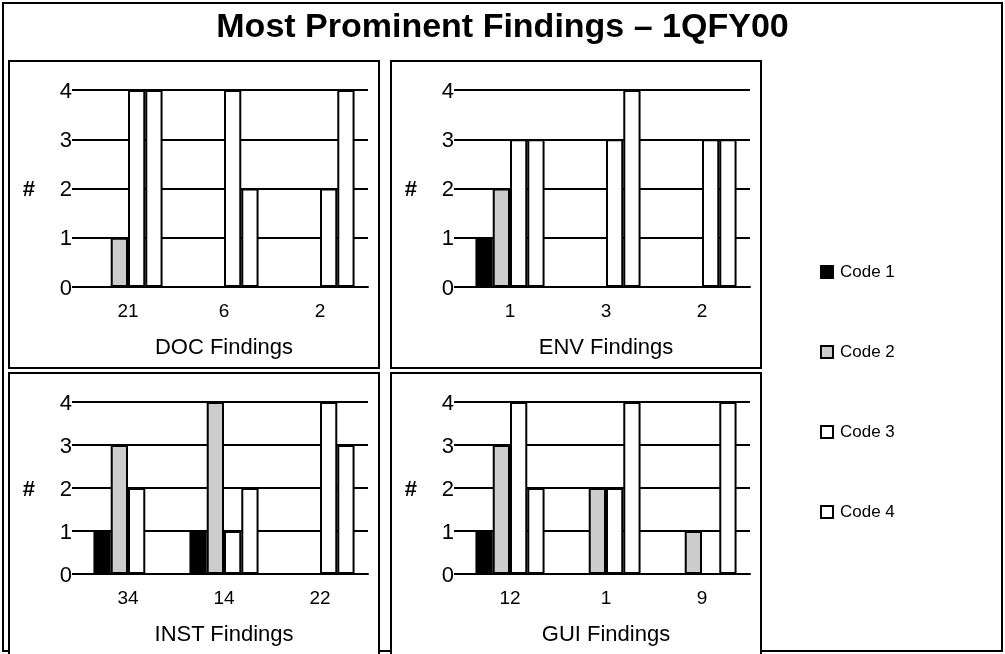  Describe the element at coordinates (128, 597) in the screenshot. I see `x-tick-label: 34` at that location.